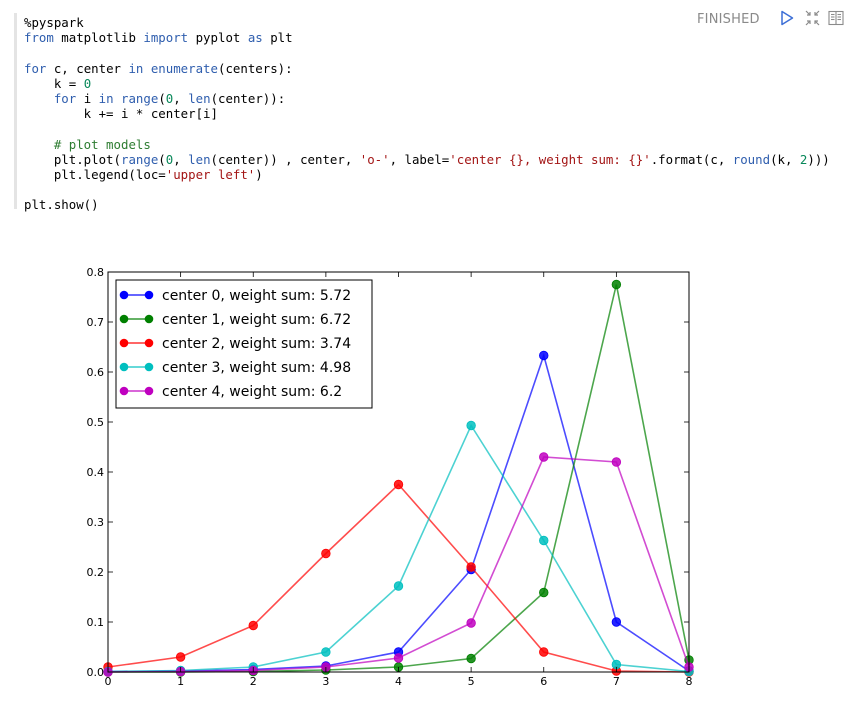  What do you see at coordinates (180, 681) in the screenshot?
I see `x-tick-label: 1` at bounding box center [180, 681].